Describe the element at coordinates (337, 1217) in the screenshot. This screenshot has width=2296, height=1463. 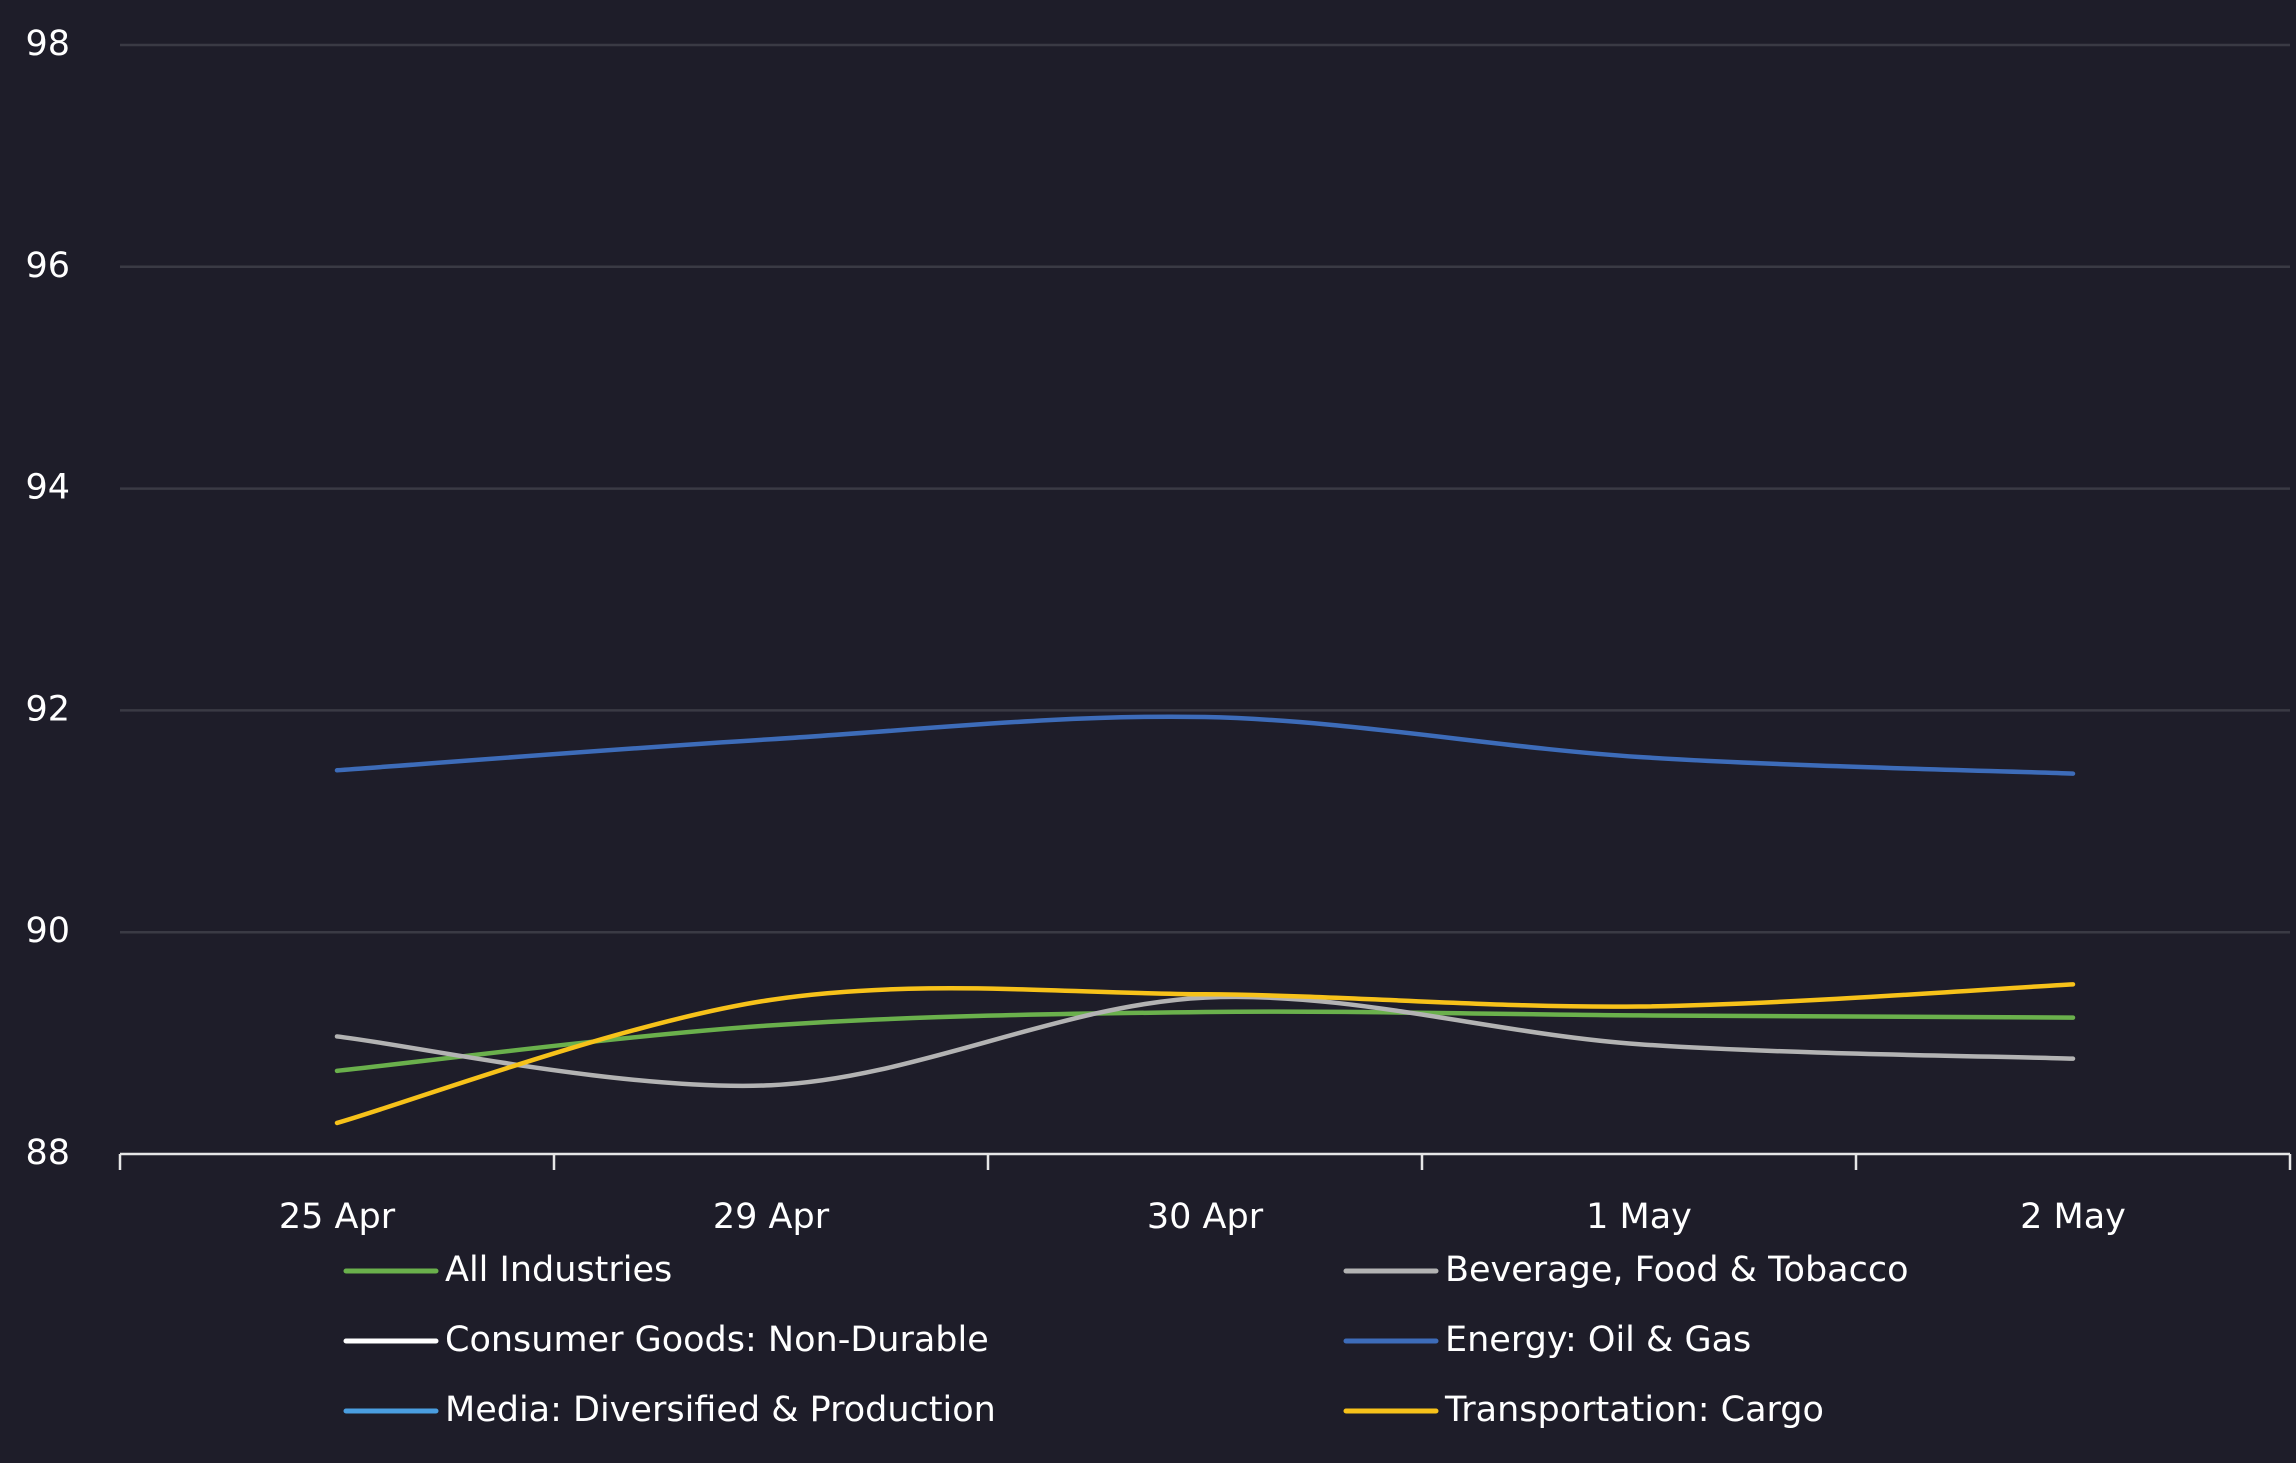
I see `x-tick-label: 25 Apr` at that location.